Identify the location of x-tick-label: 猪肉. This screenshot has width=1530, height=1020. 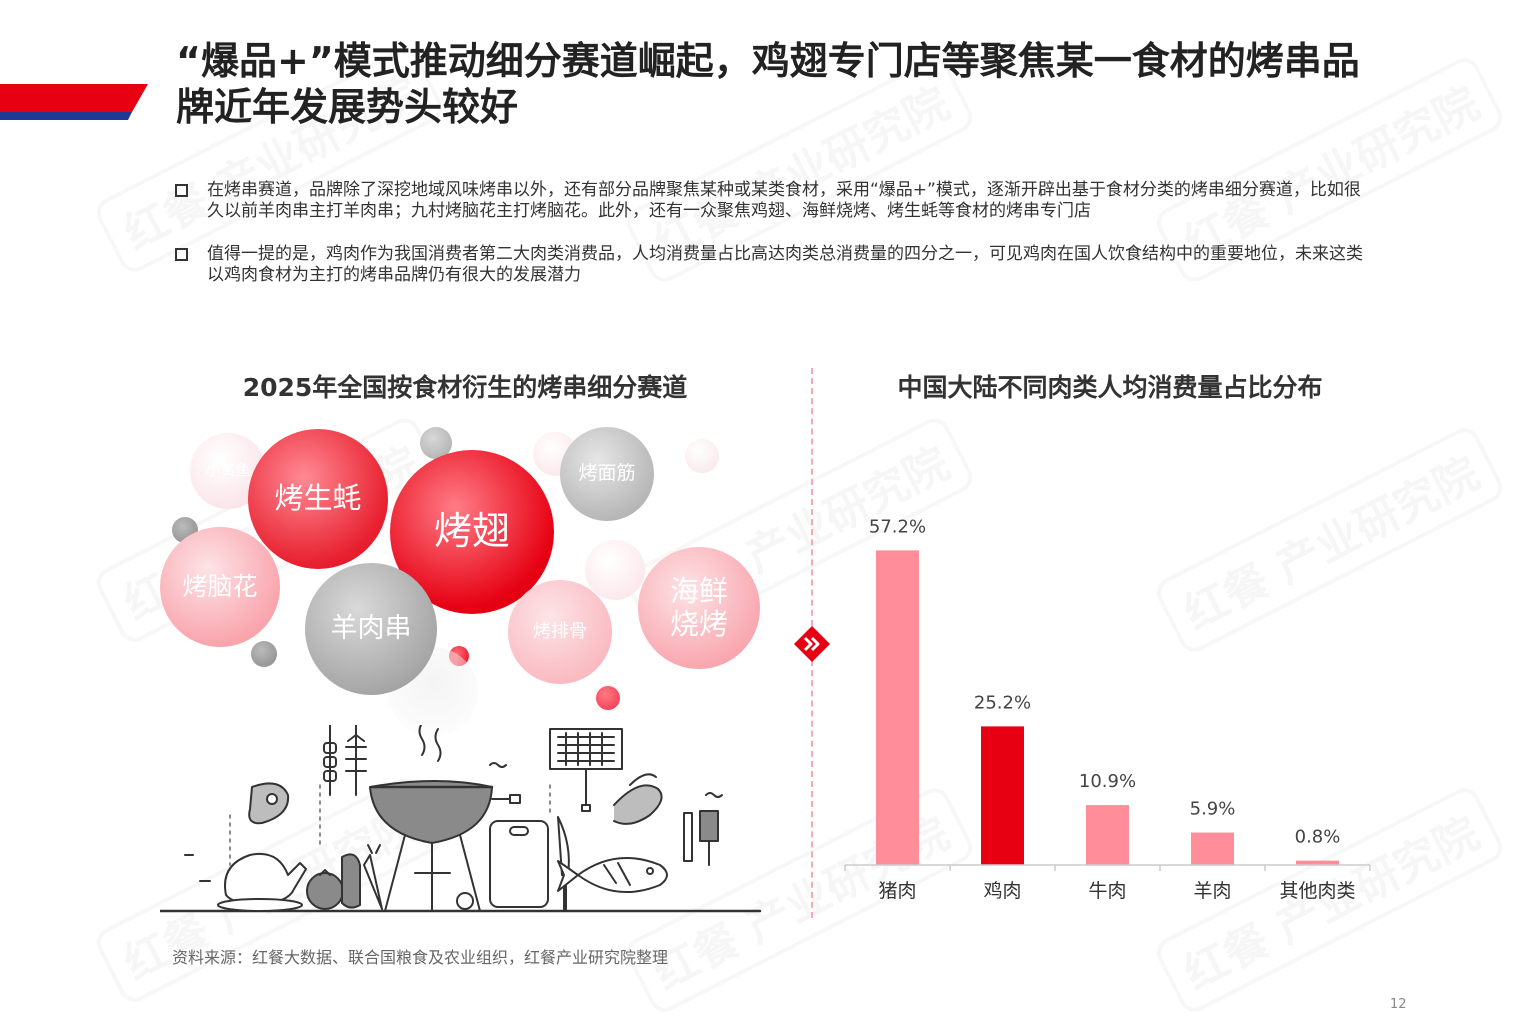
(897, 891).